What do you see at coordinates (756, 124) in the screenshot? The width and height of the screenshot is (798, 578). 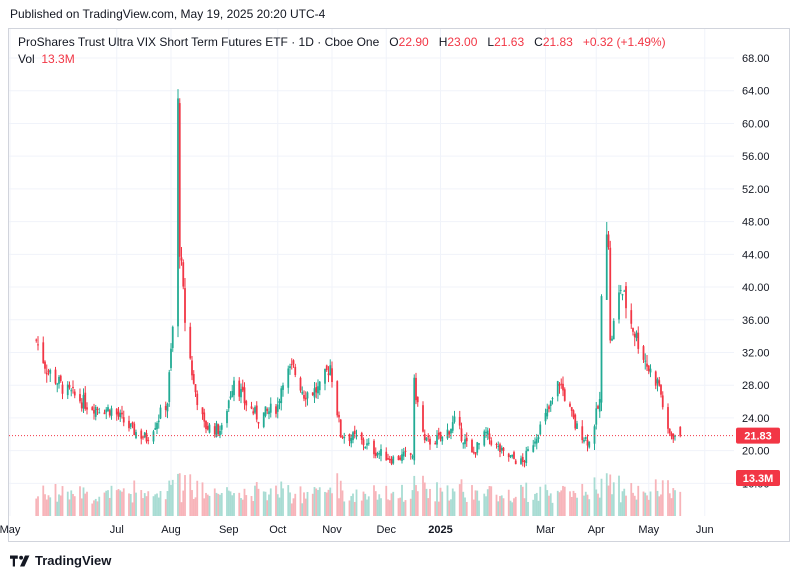 I see `y-tick-label: 60.00` at bounding box center [756, 124].